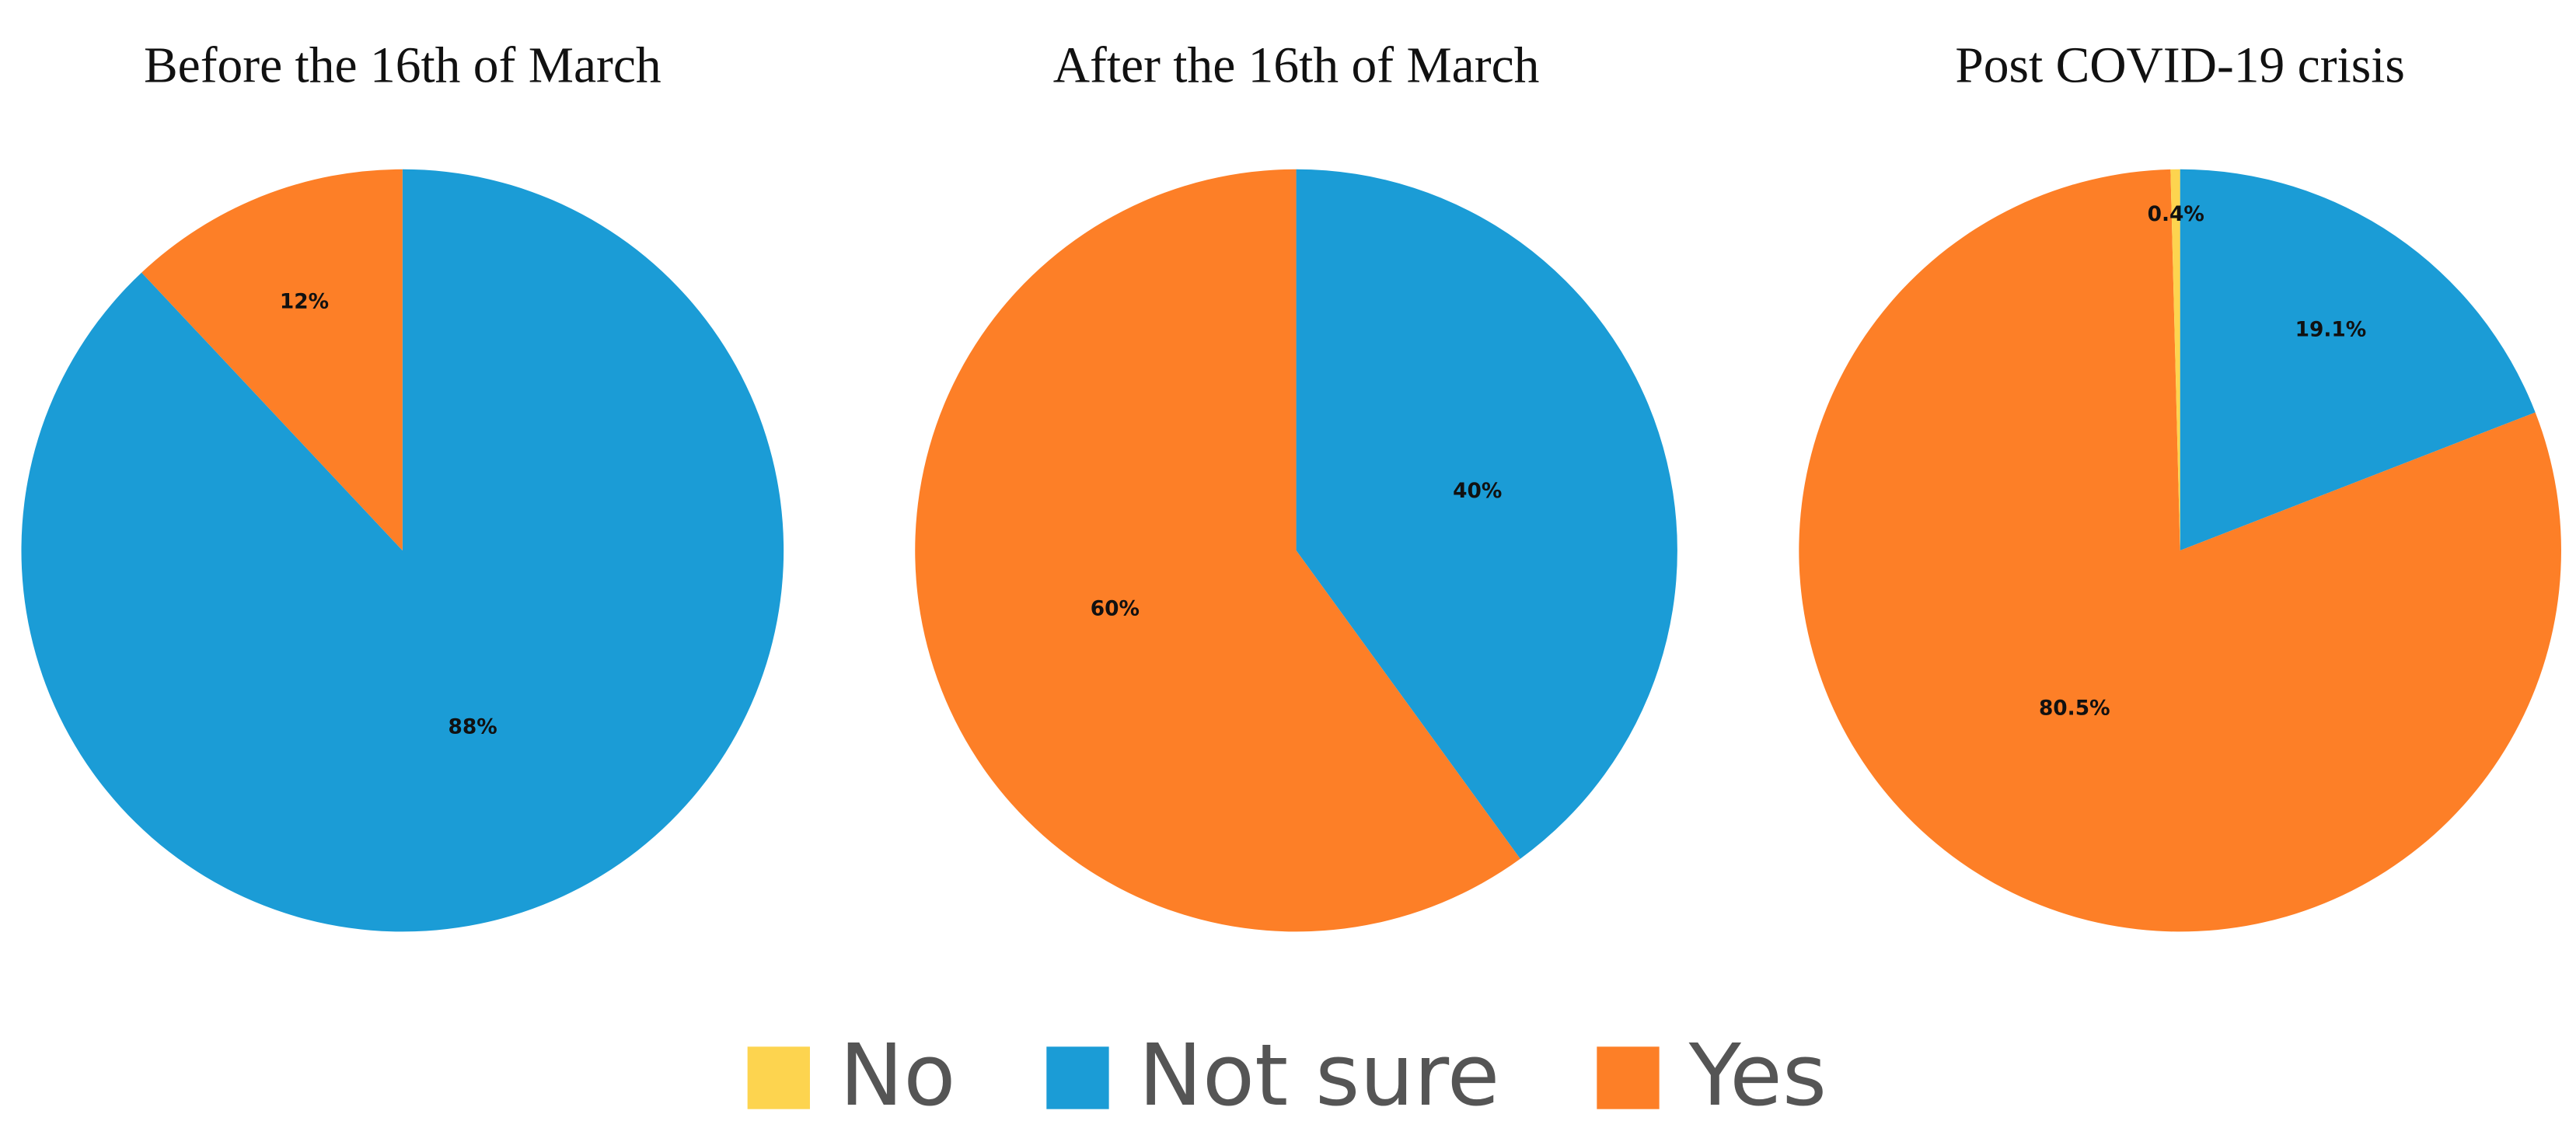  I want to click on value-label: 19.1%, so click(2331, 329).